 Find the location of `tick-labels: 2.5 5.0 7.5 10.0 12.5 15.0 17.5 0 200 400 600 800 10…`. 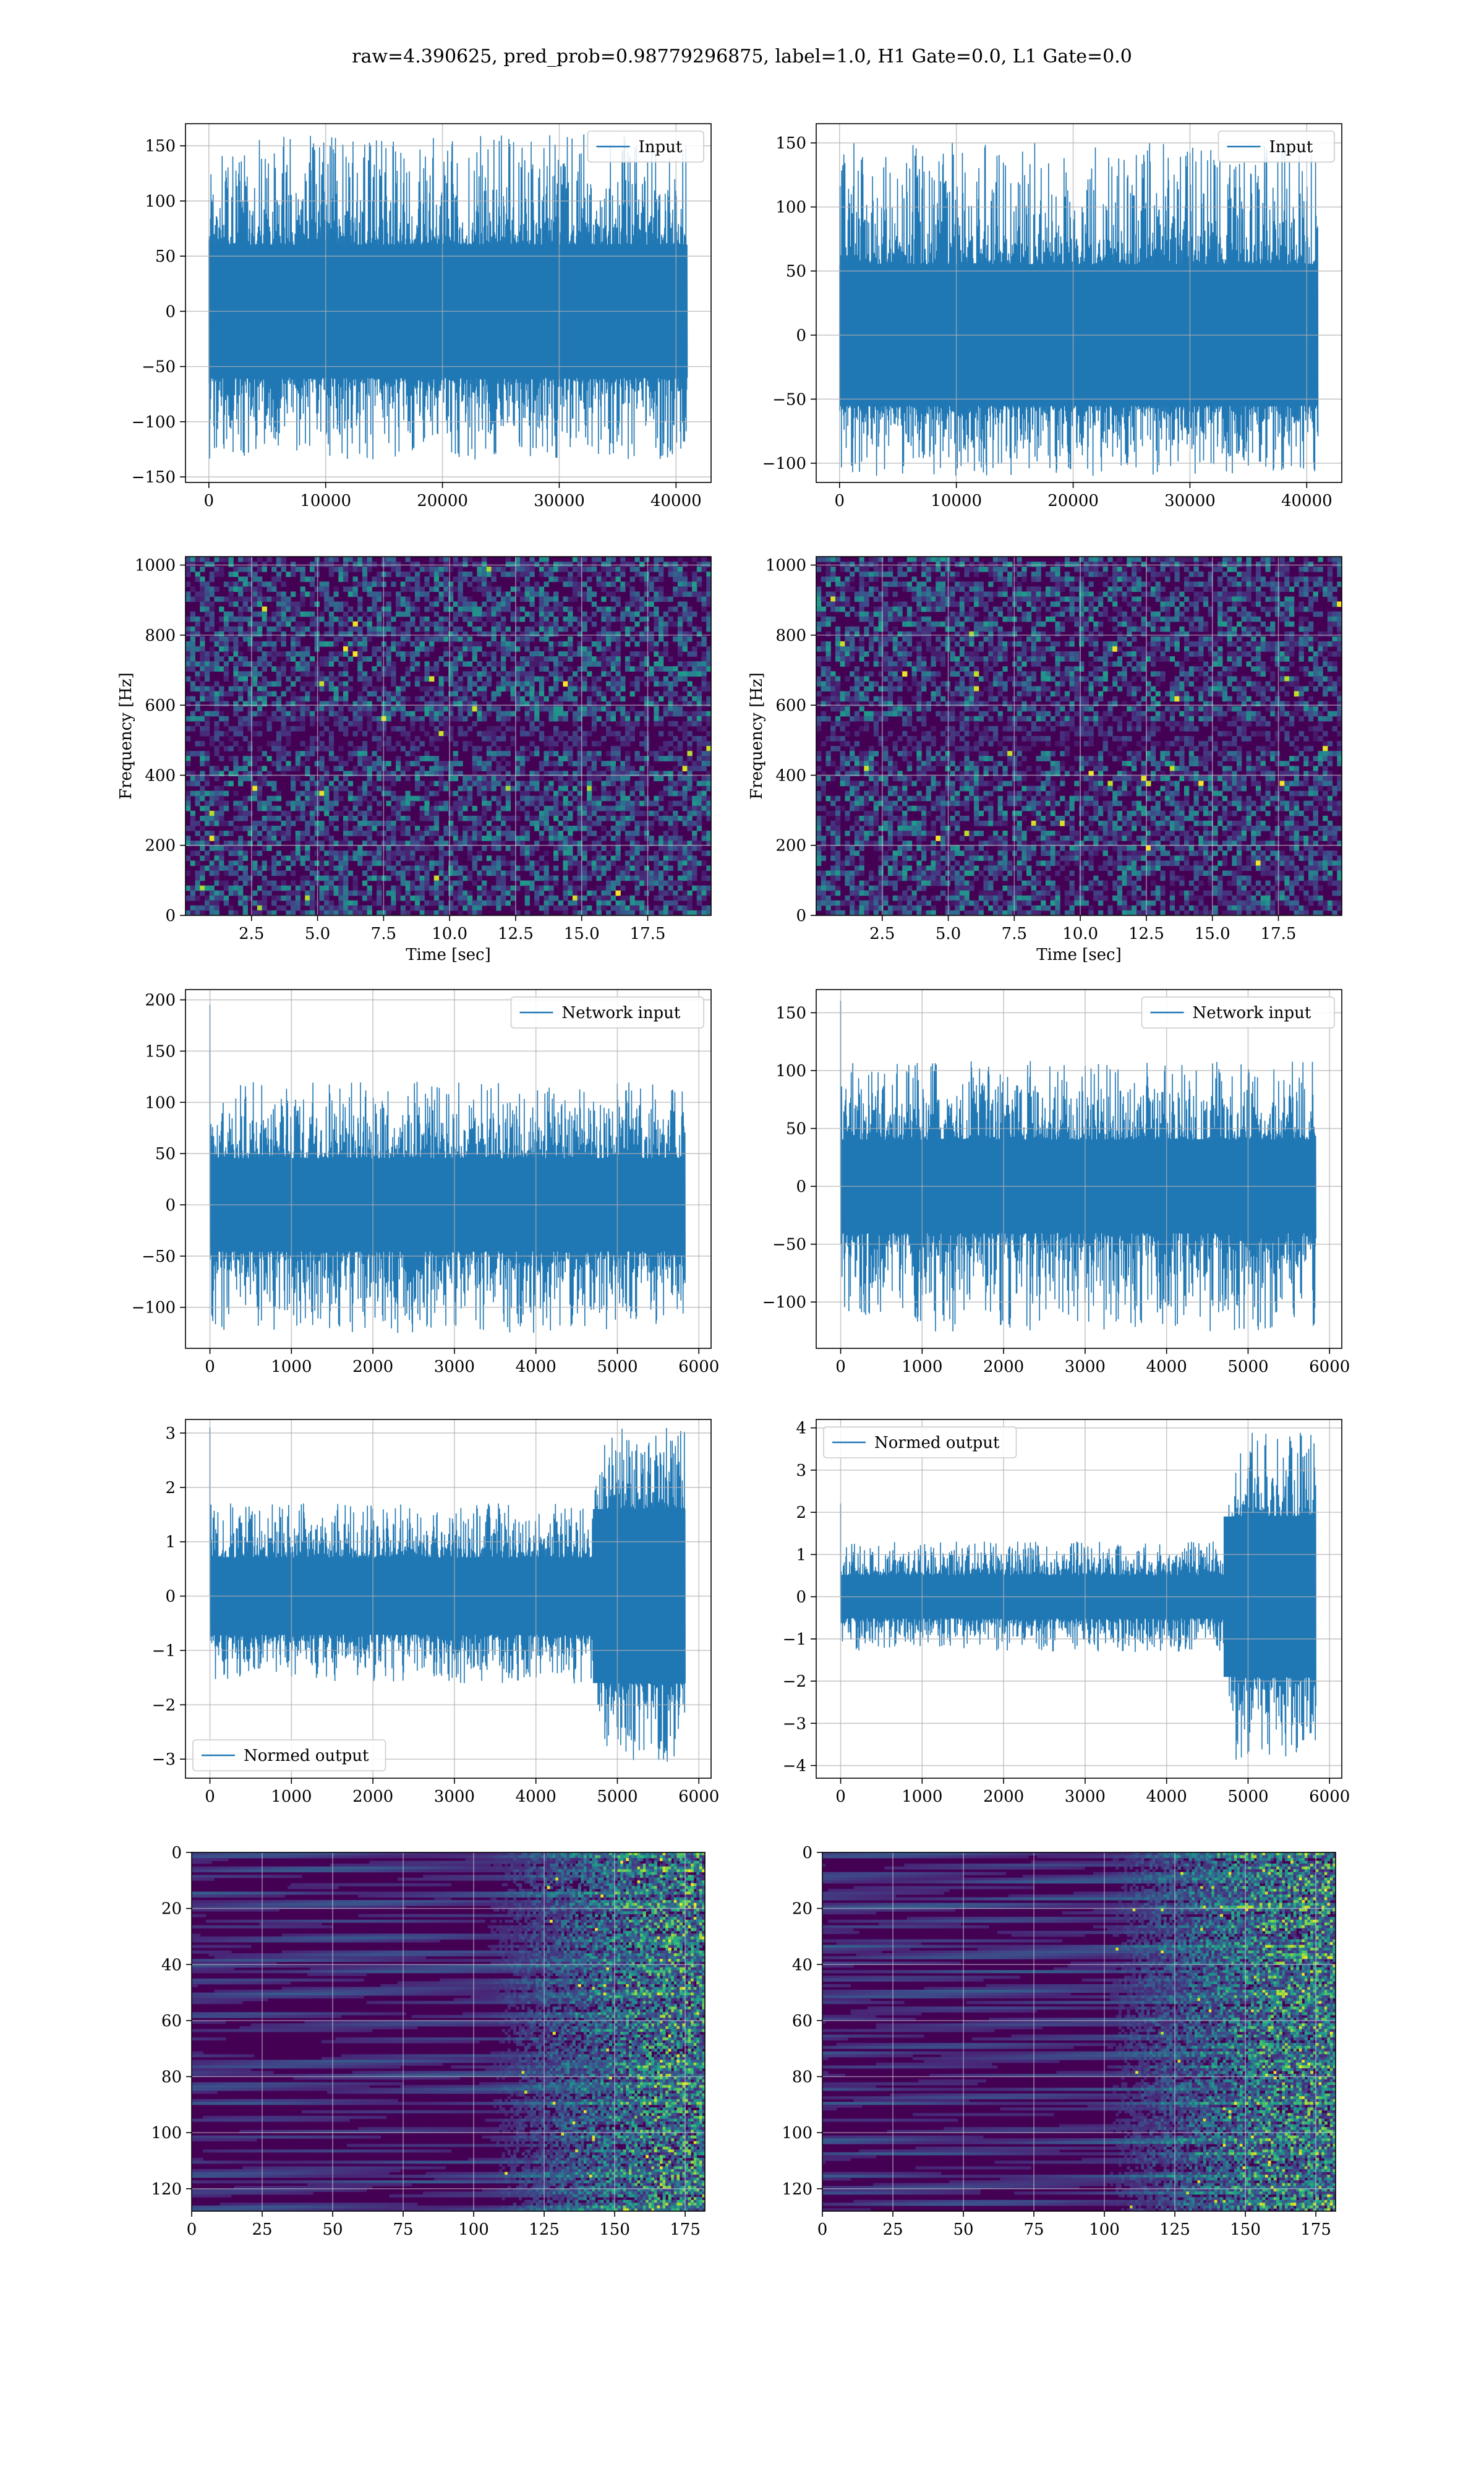

tick-labels: 2.5 5.0 7.5 10.0 12.5 15.0 17.5 0 200 400 600 800 10… is located at coordinates (400, 750).